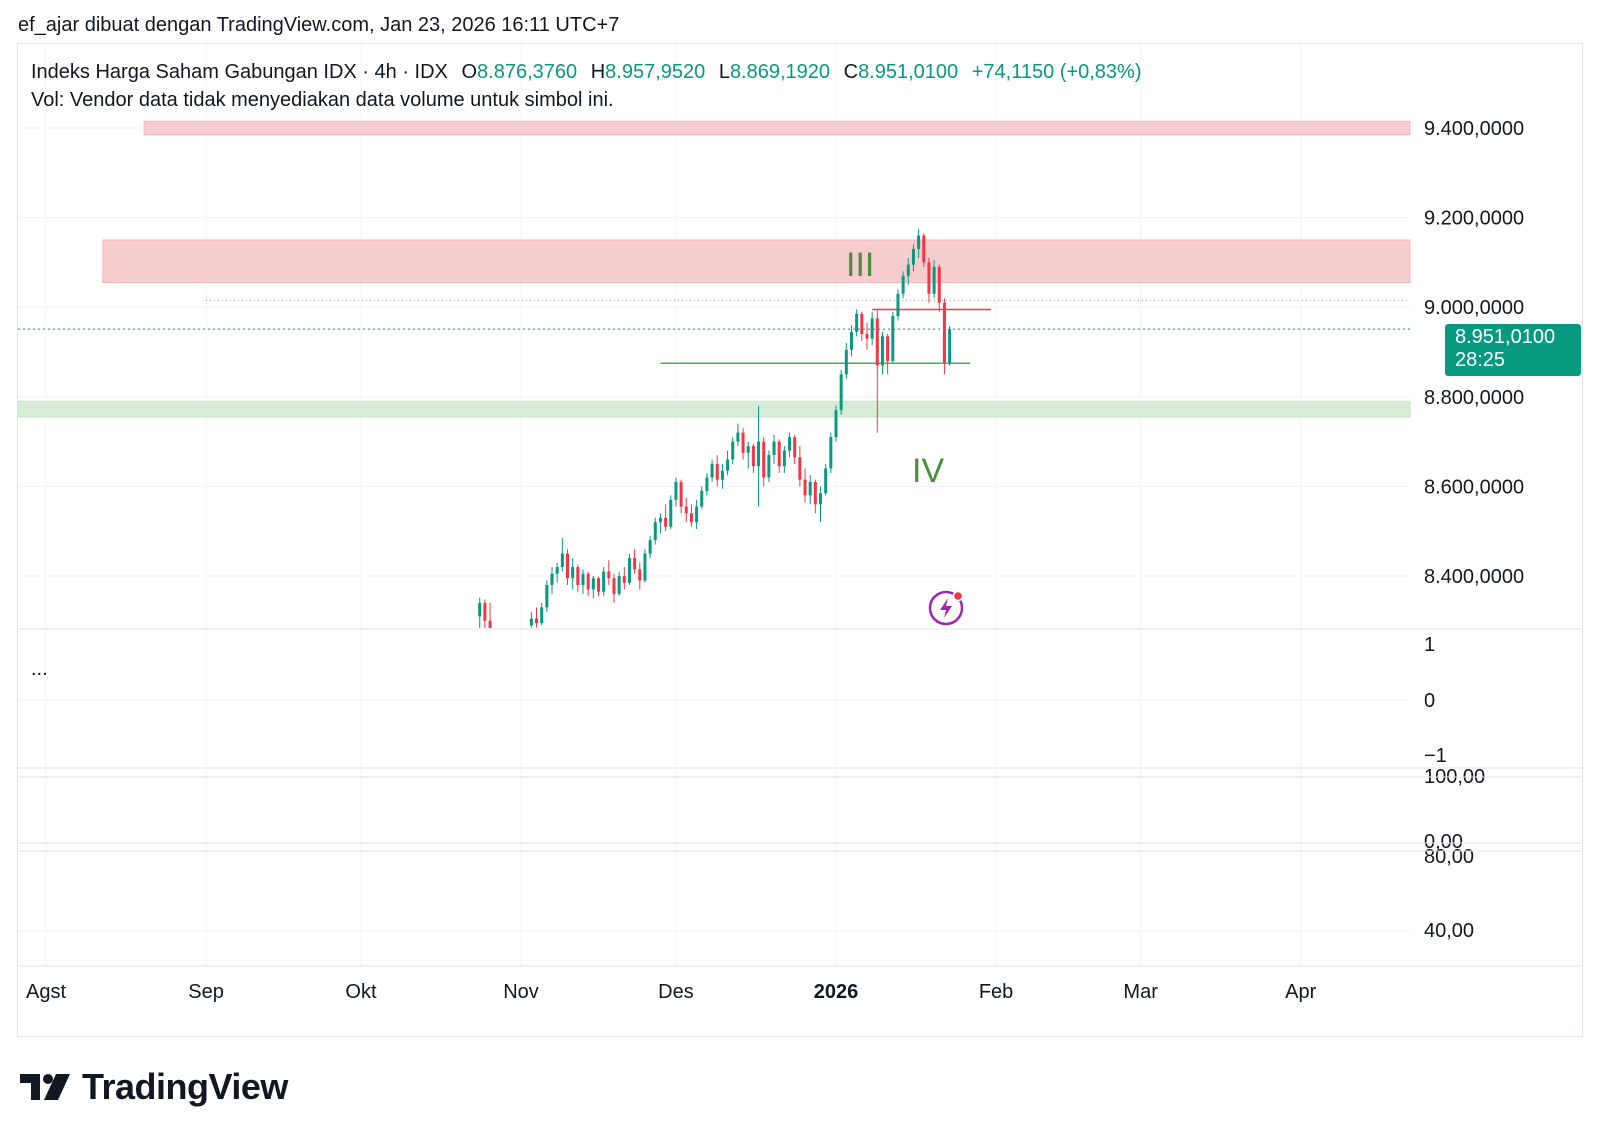  What do you see at coordinates (780, 72) in the screenshot?
I see `low-value: 8.869,1920` at bounding box center [780, 72].